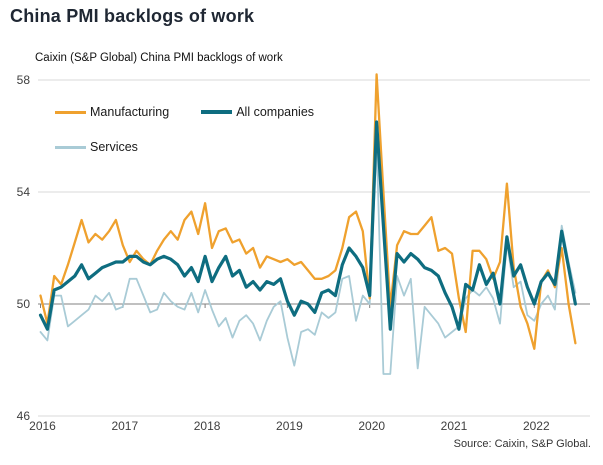  Describe the element at coordinates (275, 112) in the screenshot. I see `legend-label: All companies` at that location.